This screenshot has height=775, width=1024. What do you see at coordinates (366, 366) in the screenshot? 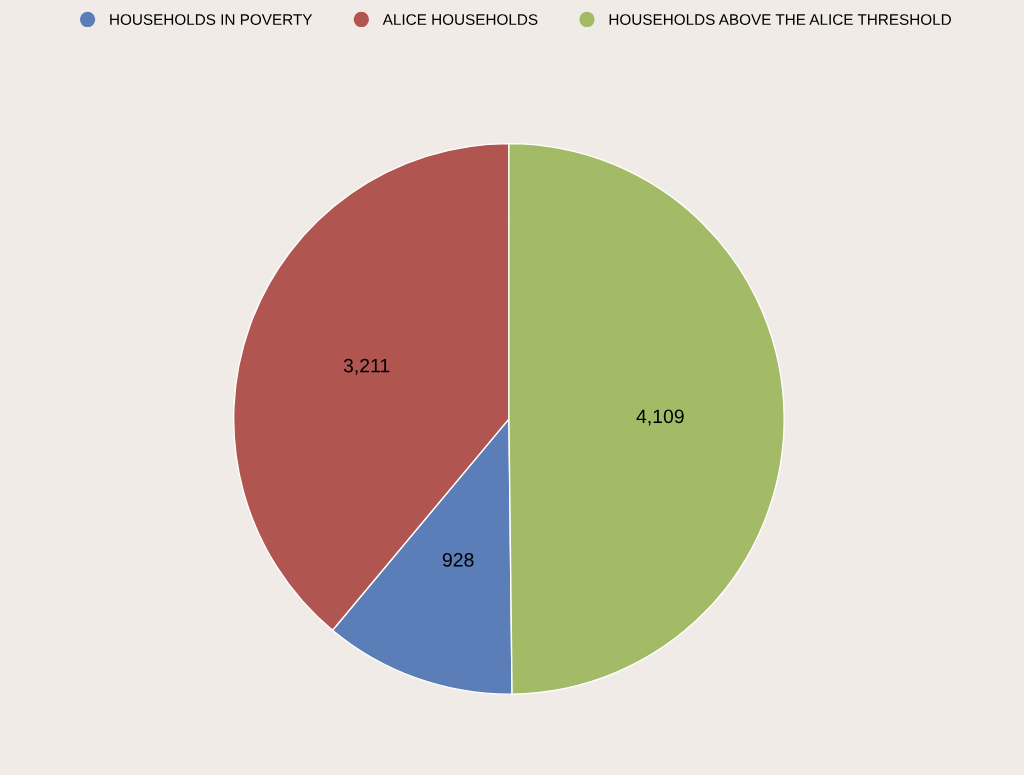
I see `data-label: 3,211` at bounding box center [366, 366].